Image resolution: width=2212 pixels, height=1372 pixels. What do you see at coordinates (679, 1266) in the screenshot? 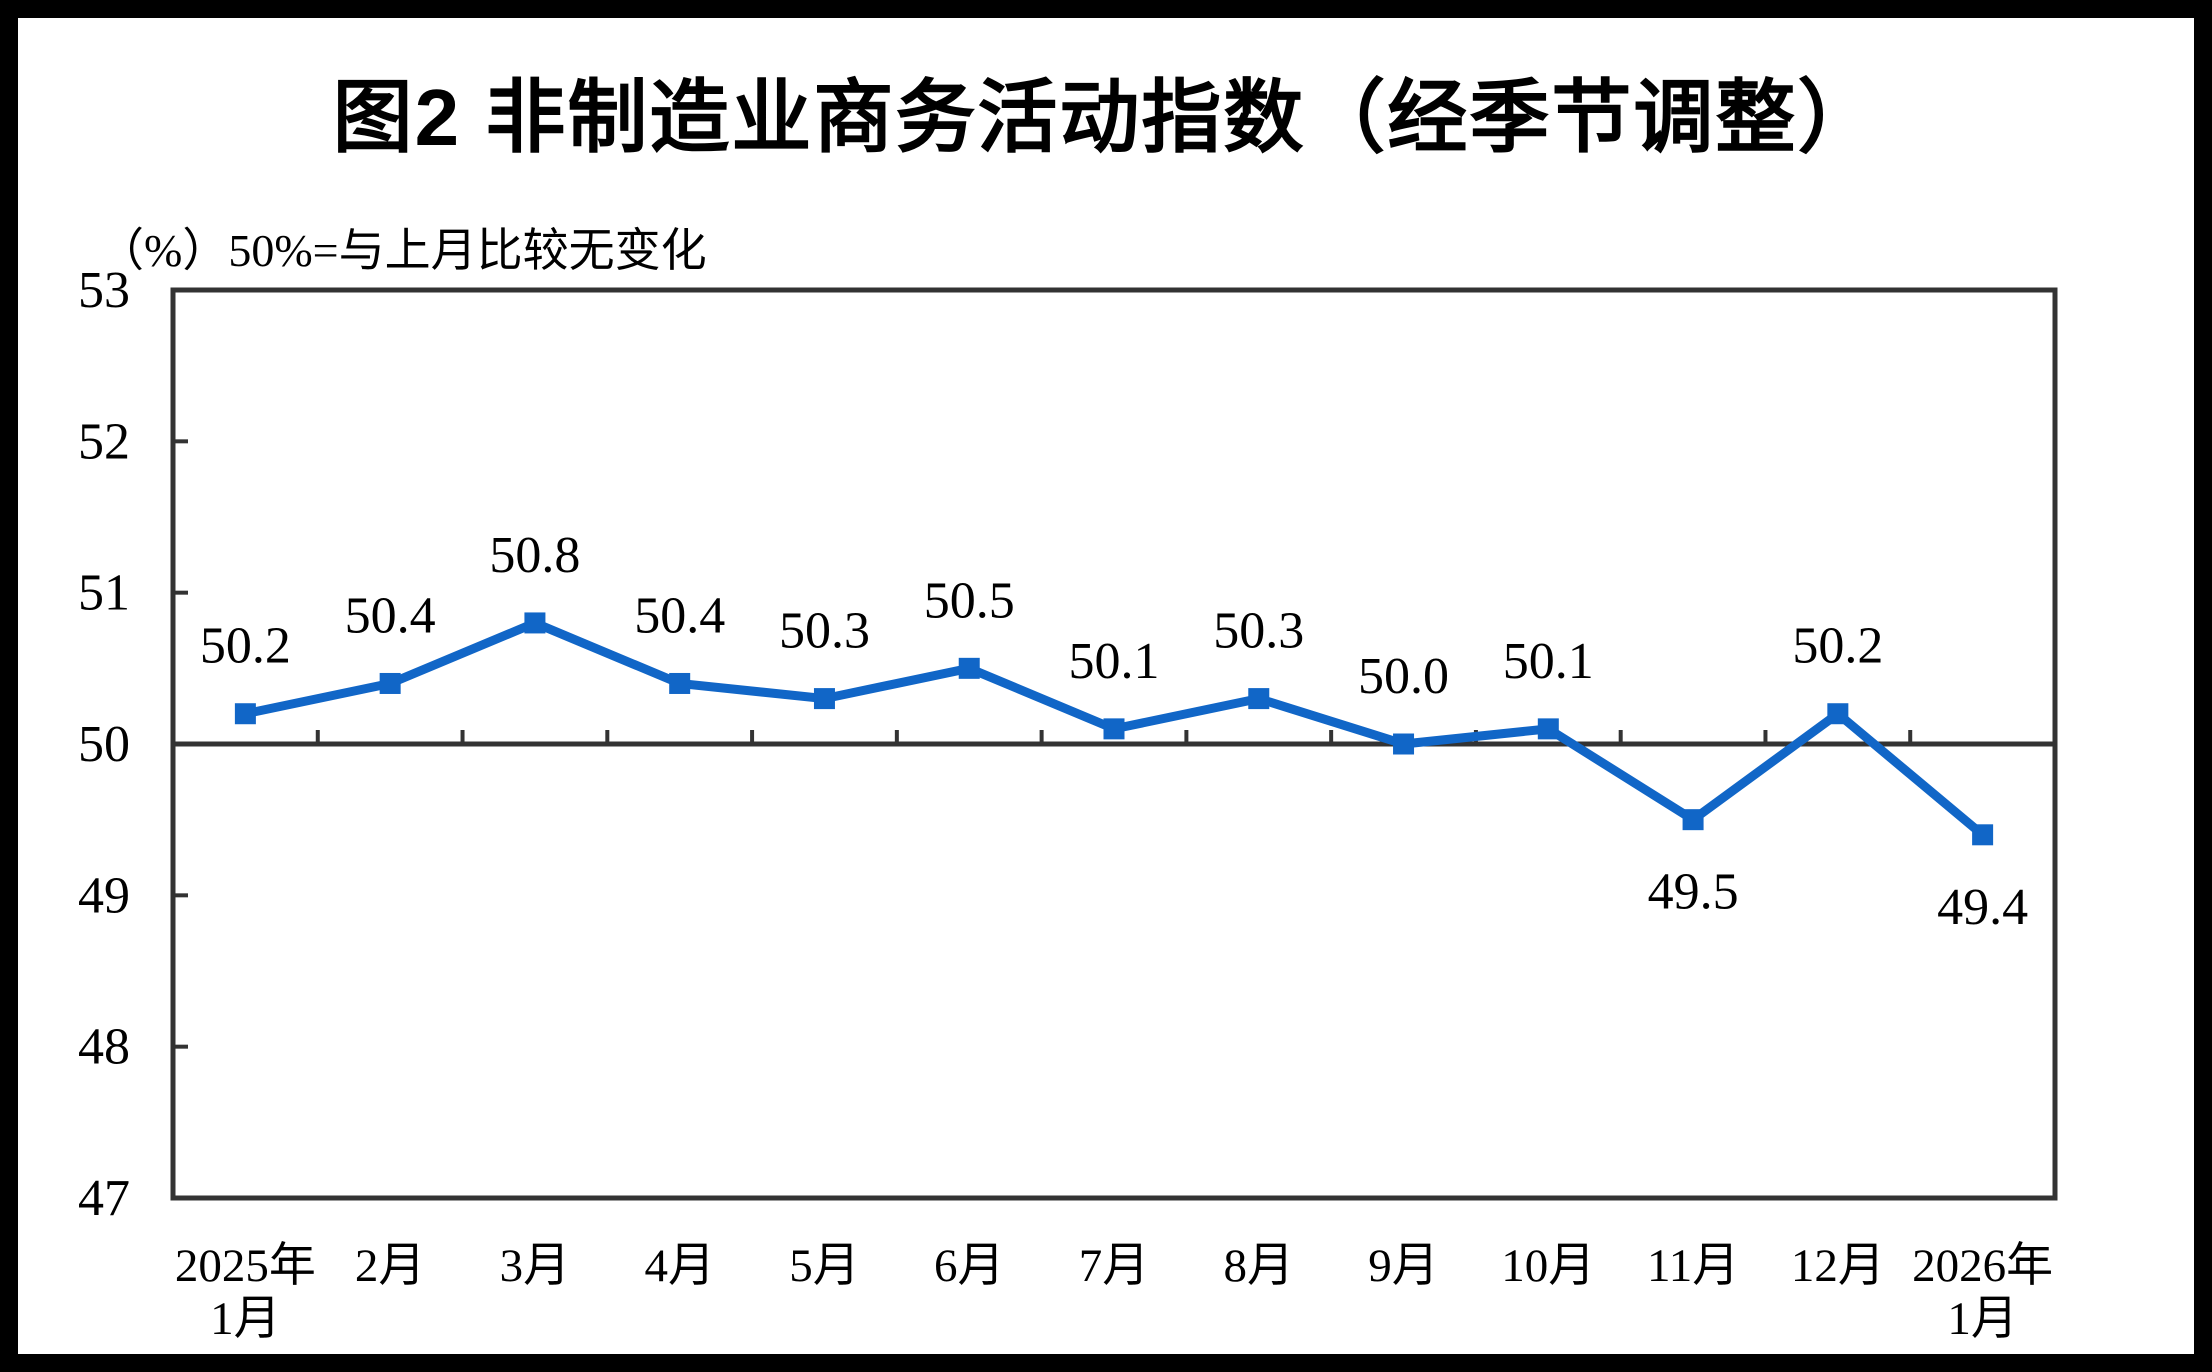
I see `x-axis-label: 4月` at bounding box center [679, 1266].